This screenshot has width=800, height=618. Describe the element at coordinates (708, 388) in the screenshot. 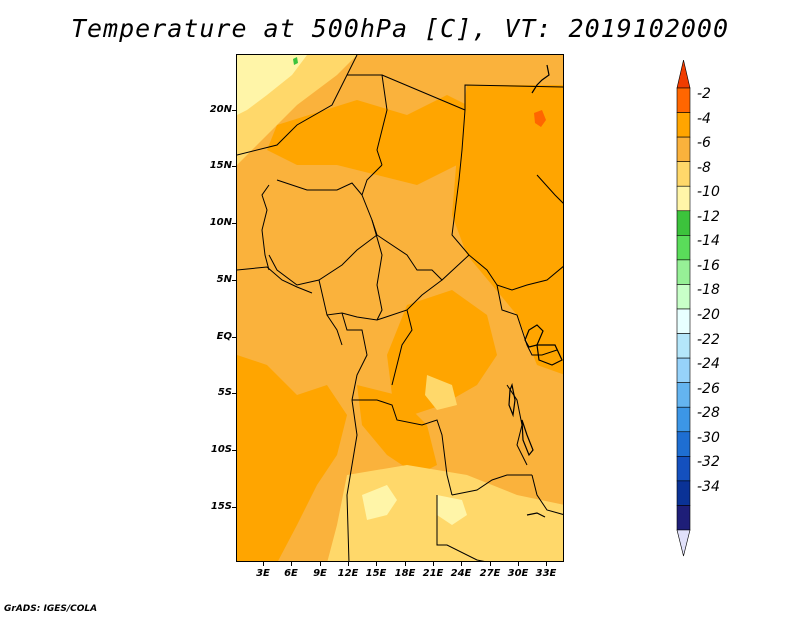

I see `colorbar-label: -26` at that location.